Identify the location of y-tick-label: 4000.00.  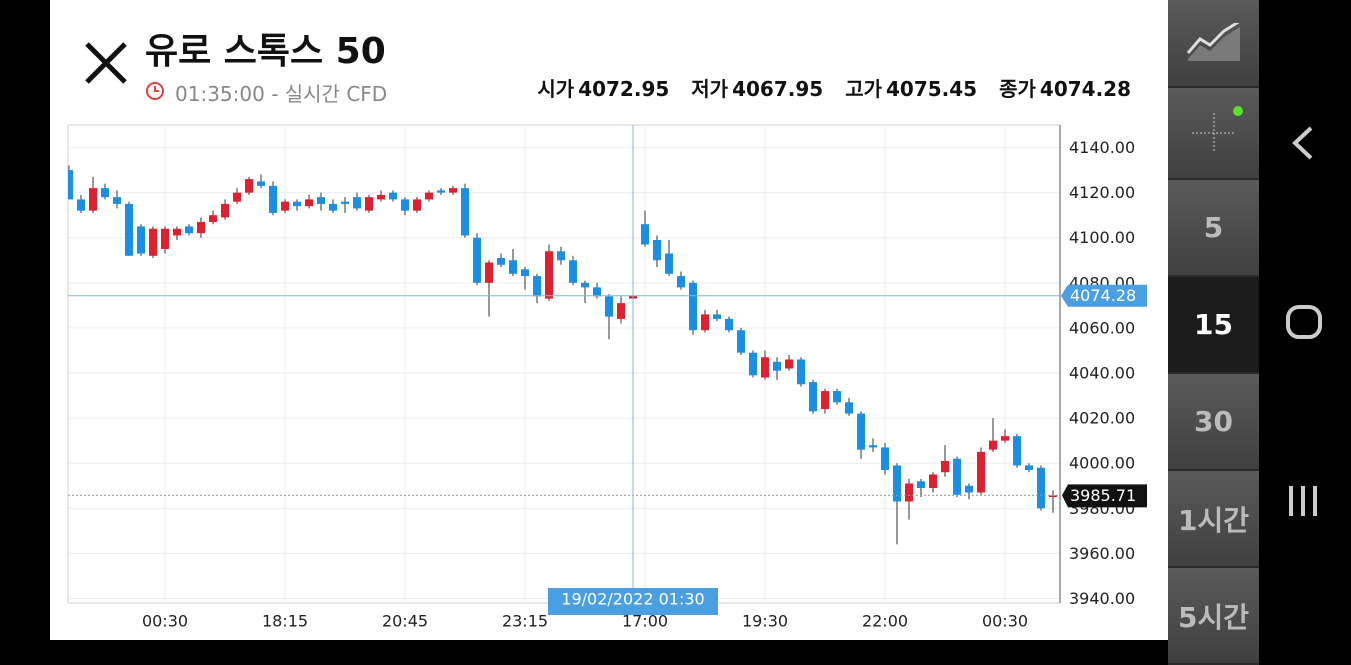
(1102, 463).